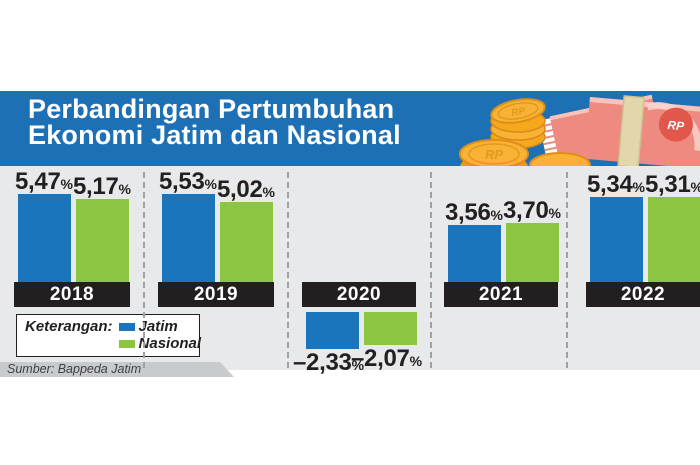 The image size is (700, 465). Describe the element at coordinates (616, 239) in the screenshot. I see `bar-jatim-2022` at that location.